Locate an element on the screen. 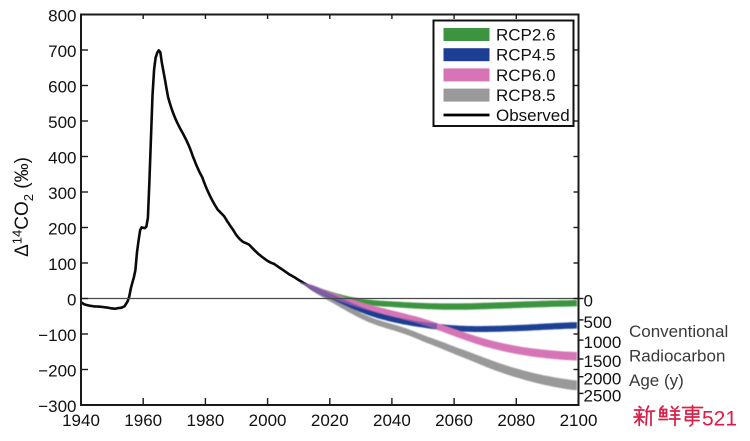  svg-text: 2060 is located at coordinates (454, 420).